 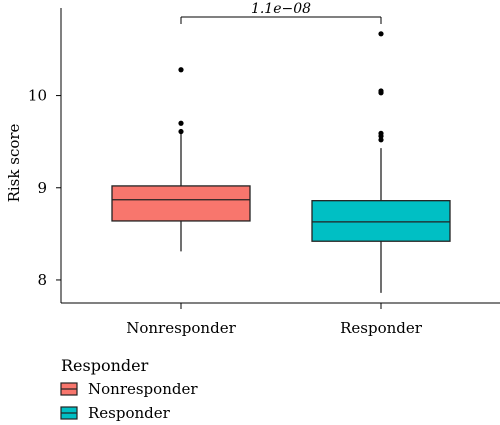 What do you see at coordinates (105, 365) in the screenshot?
I see `legend-title: Responder` at bounding box center [105, 365].